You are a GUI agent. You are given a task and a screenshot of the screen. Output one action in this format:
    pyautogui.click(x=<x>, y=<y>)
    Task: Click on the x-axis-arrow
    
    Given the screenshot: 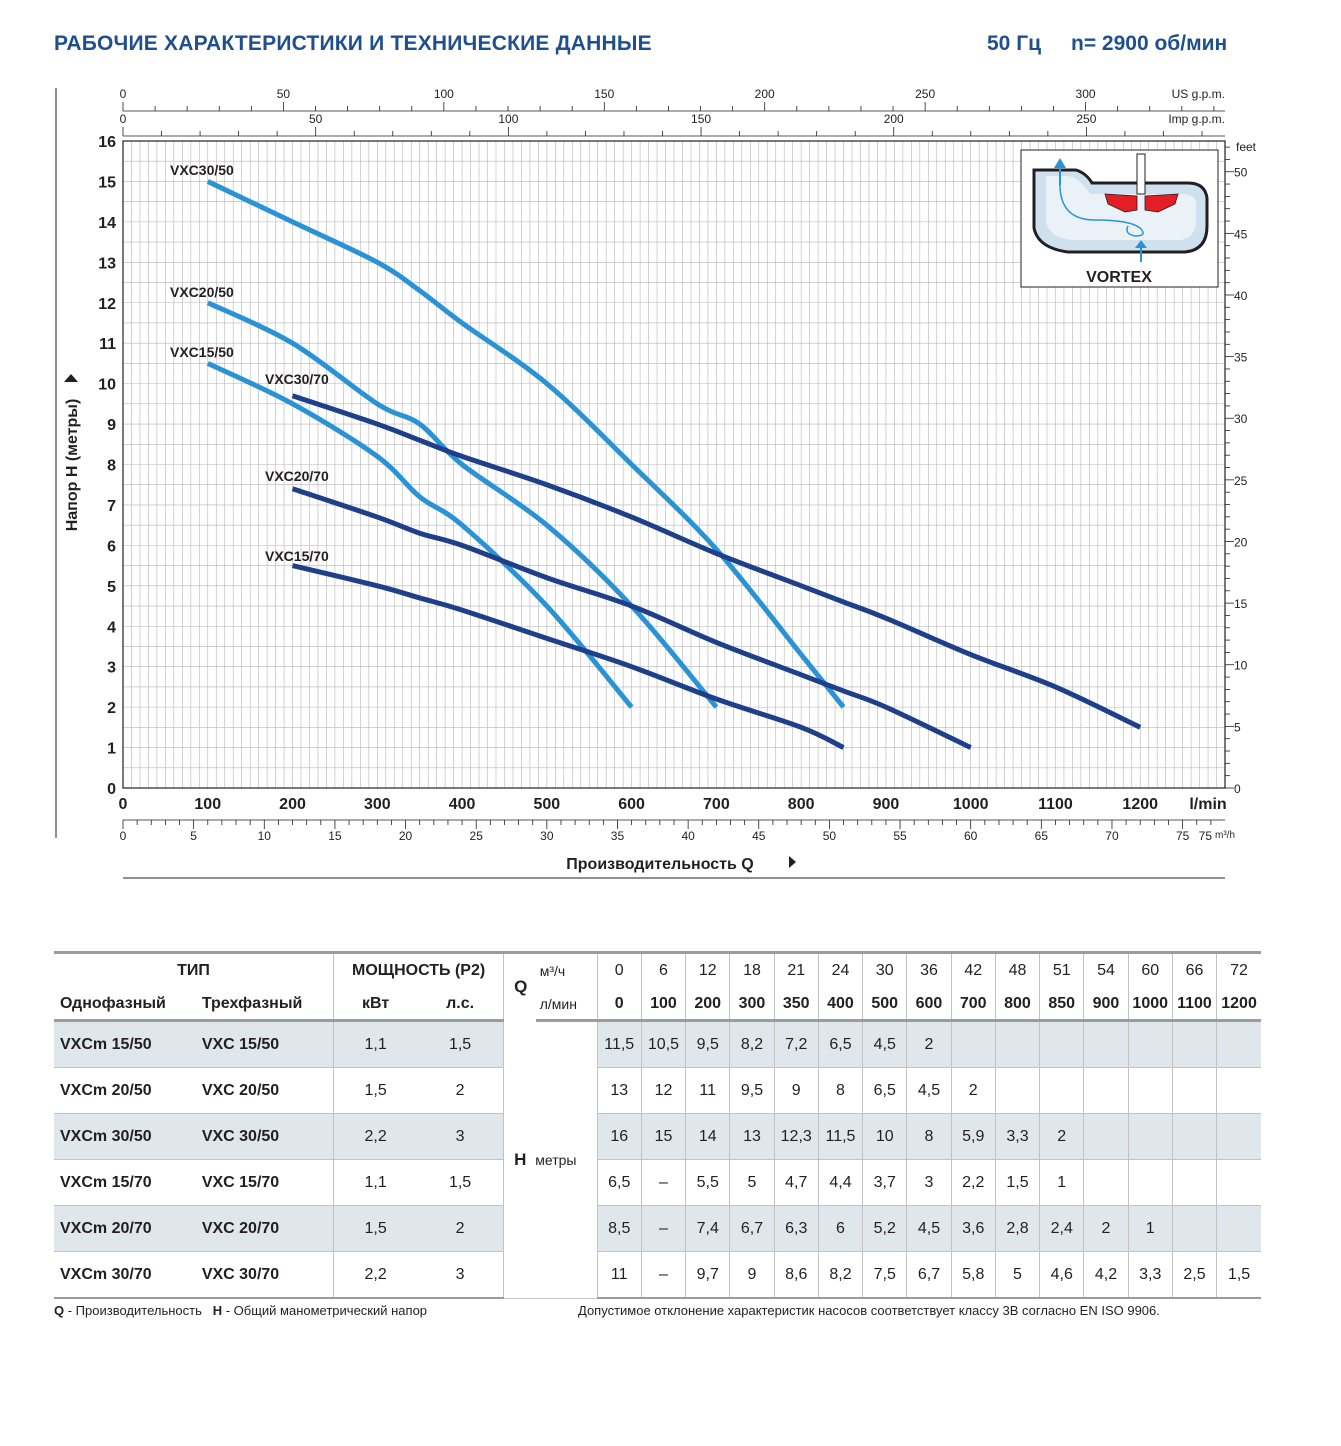 What is the action you would take?
    pyautogui.click(x=792, y=862)
    